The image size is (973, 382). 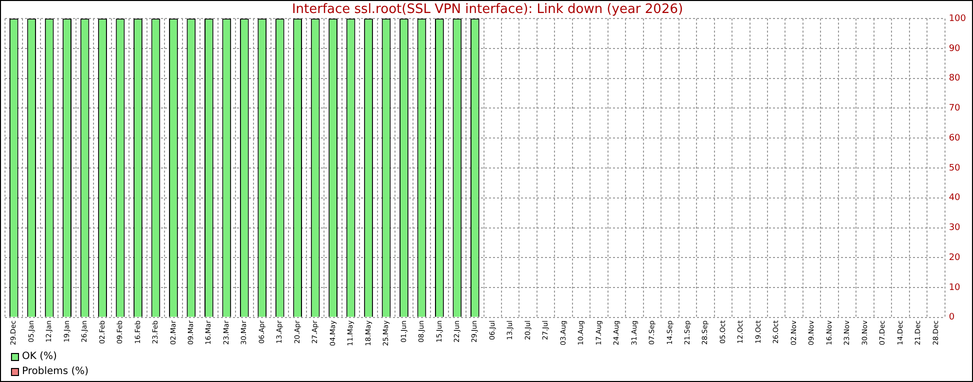 What do you see at coordinates (954, 79) in the screenshot?
I see `y-tick-label: 80` at bounding box center [954, 79].